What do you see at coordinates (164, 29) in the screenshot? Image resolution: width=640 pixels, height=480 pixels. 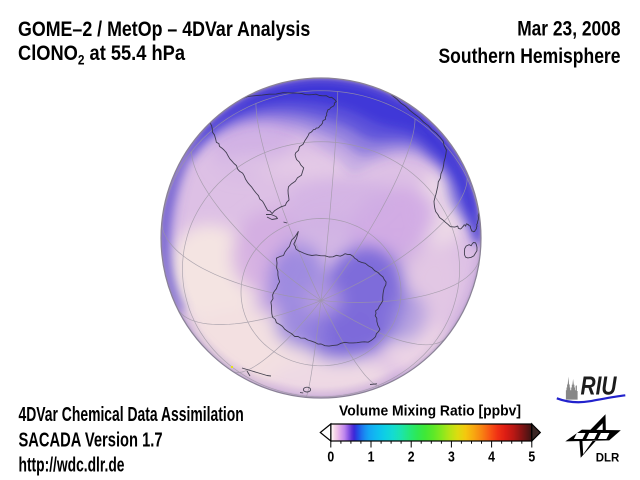 I see `svg-text:GOME–2 / MetOp – 4DVar Analysi: GOME–2 / MetOp – 4DVar Analysis` at bounding box center [164, 29].